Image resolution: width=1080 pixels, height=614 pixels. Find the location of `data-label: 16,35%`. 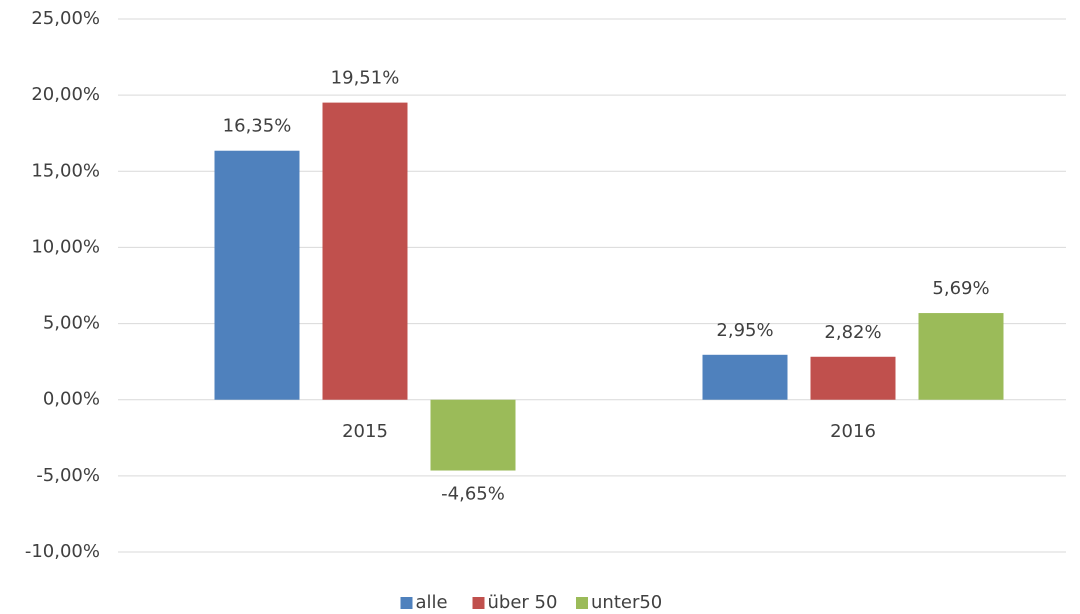

data-label: 16,35% is located at coordinates (257, 126).